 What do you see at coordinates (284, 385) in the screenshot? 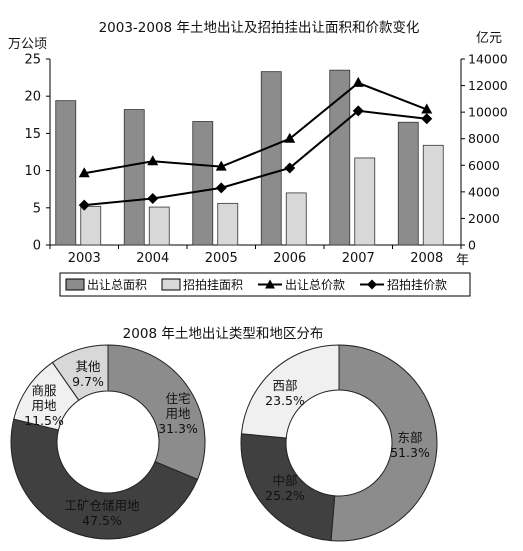
I see `slice-name-west: 西部` at bounding box center [284, 385].